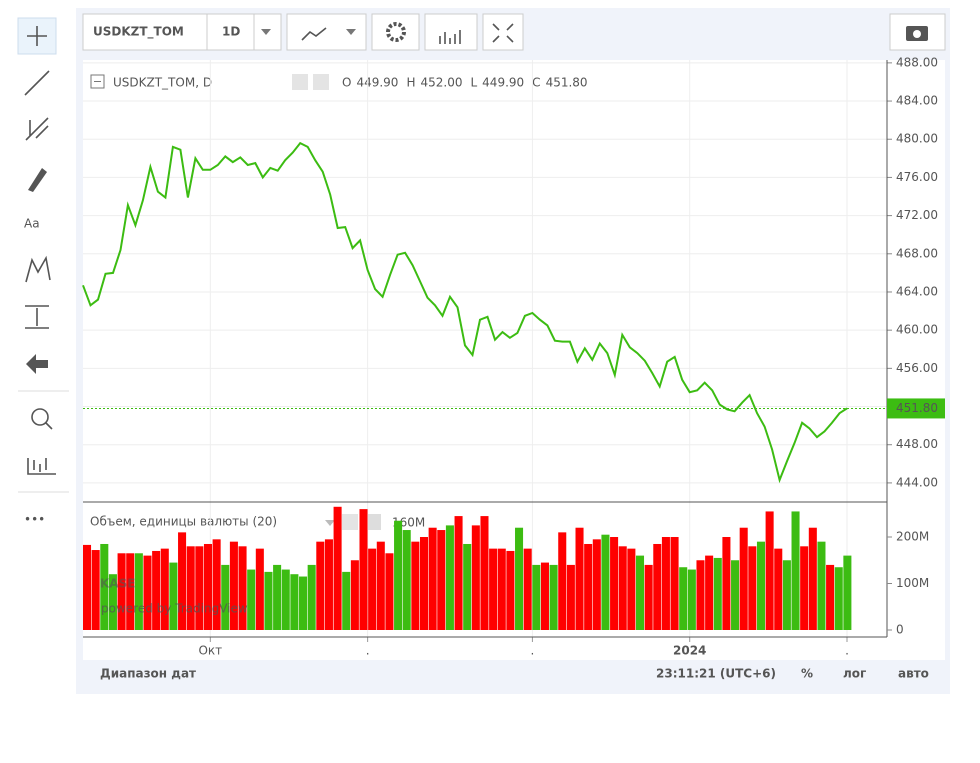 The image size is (980, 763). I want to click on chart-type, so click(326, 32).